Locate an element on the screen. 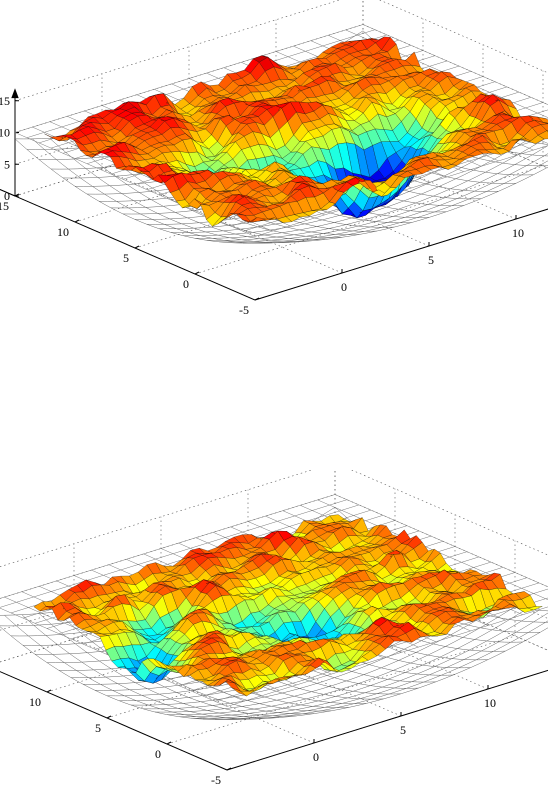  y-tick-label: 15 is located at coordinates (4, 206).